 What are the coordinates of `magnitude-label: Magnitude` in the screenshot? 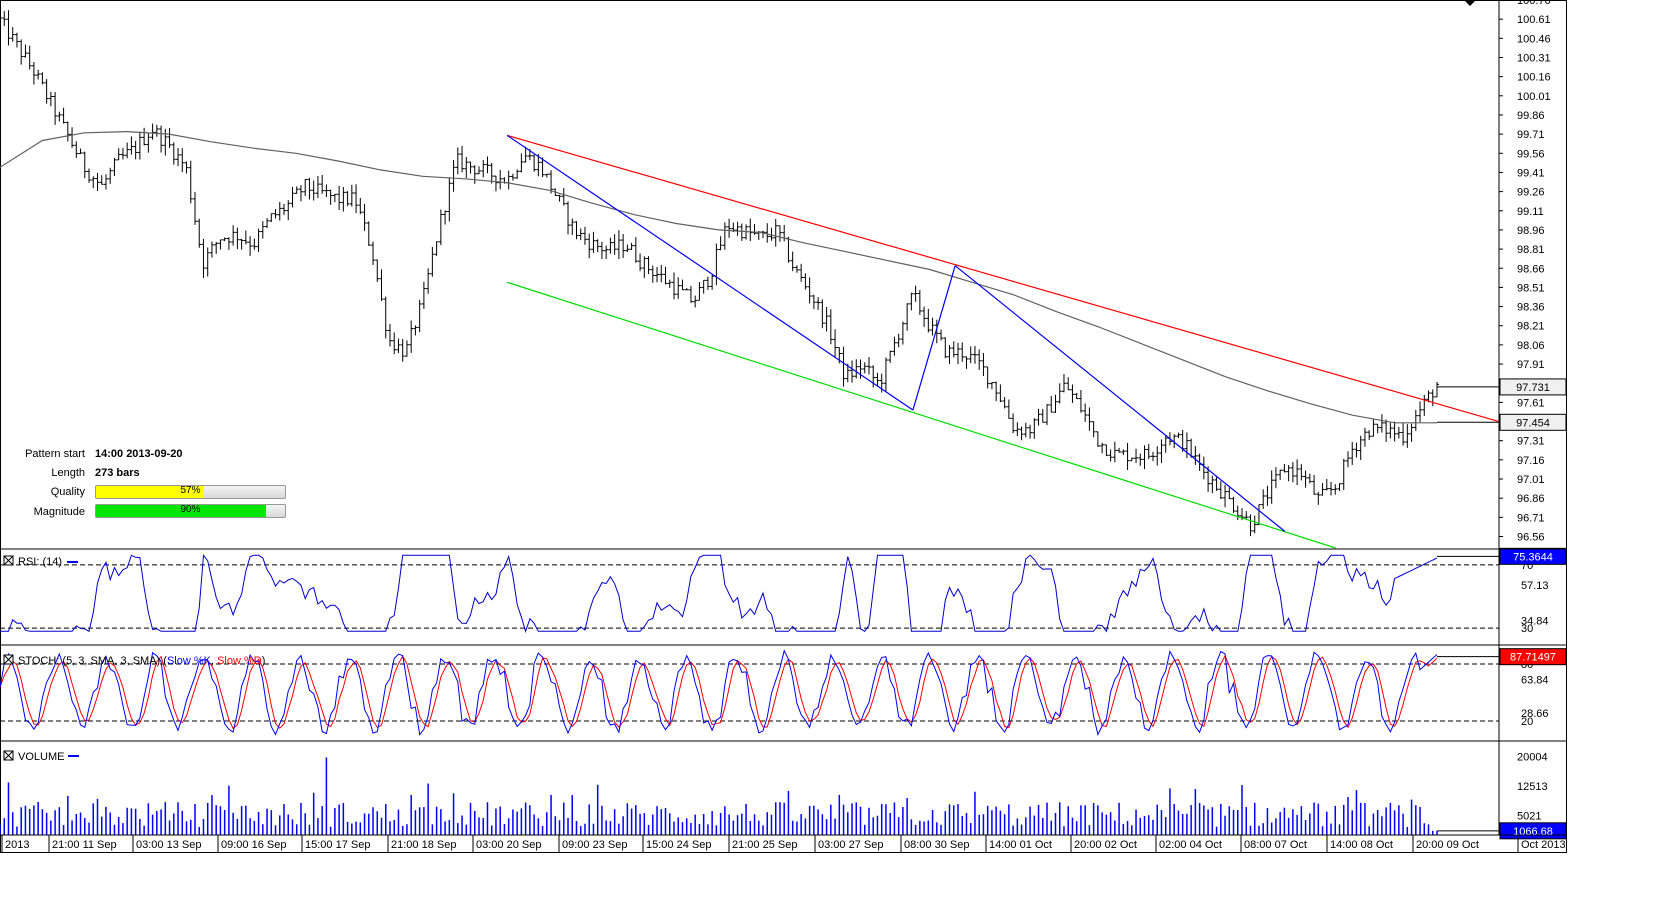 It's located at (59, 512).